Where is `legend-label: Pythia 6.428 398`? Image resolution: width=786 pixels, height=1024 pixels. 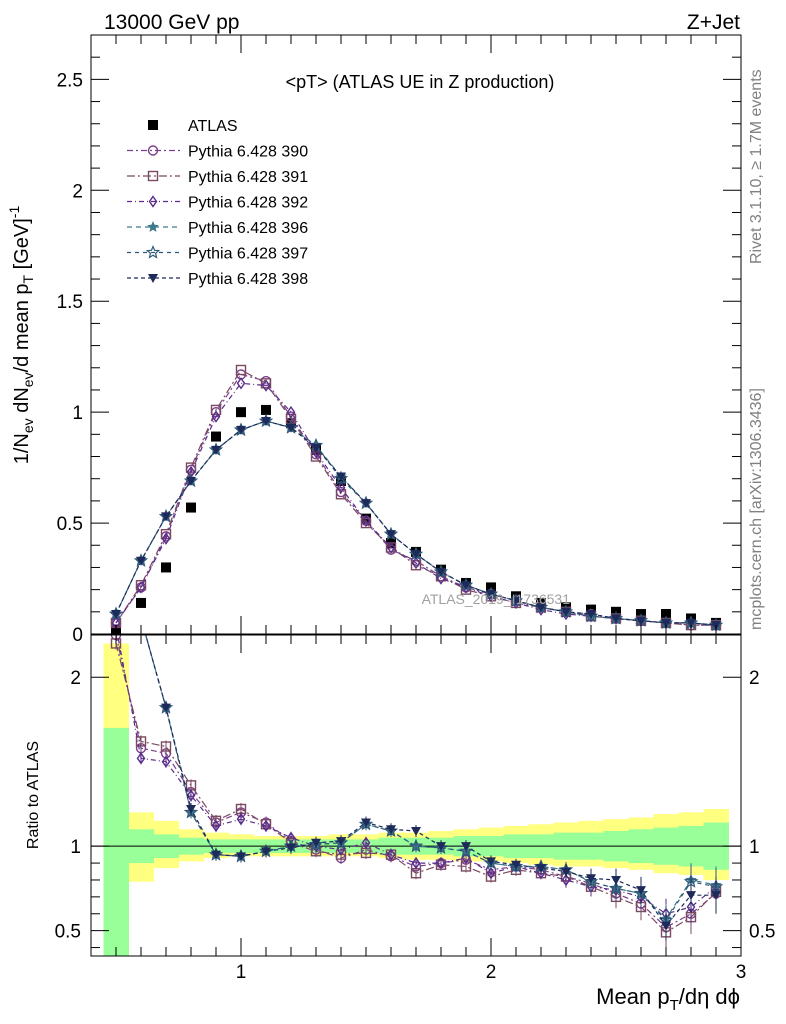
legend-label: Pythia 6.428 398 is located at coordinates (248, 279).